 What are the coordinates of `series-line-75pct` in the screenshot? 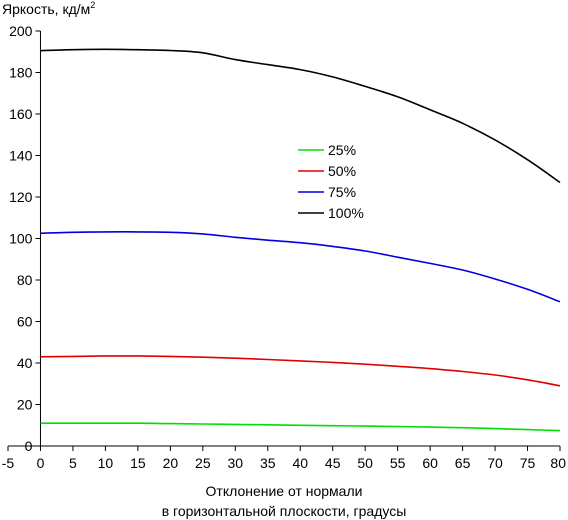 It's located at (300, 267).